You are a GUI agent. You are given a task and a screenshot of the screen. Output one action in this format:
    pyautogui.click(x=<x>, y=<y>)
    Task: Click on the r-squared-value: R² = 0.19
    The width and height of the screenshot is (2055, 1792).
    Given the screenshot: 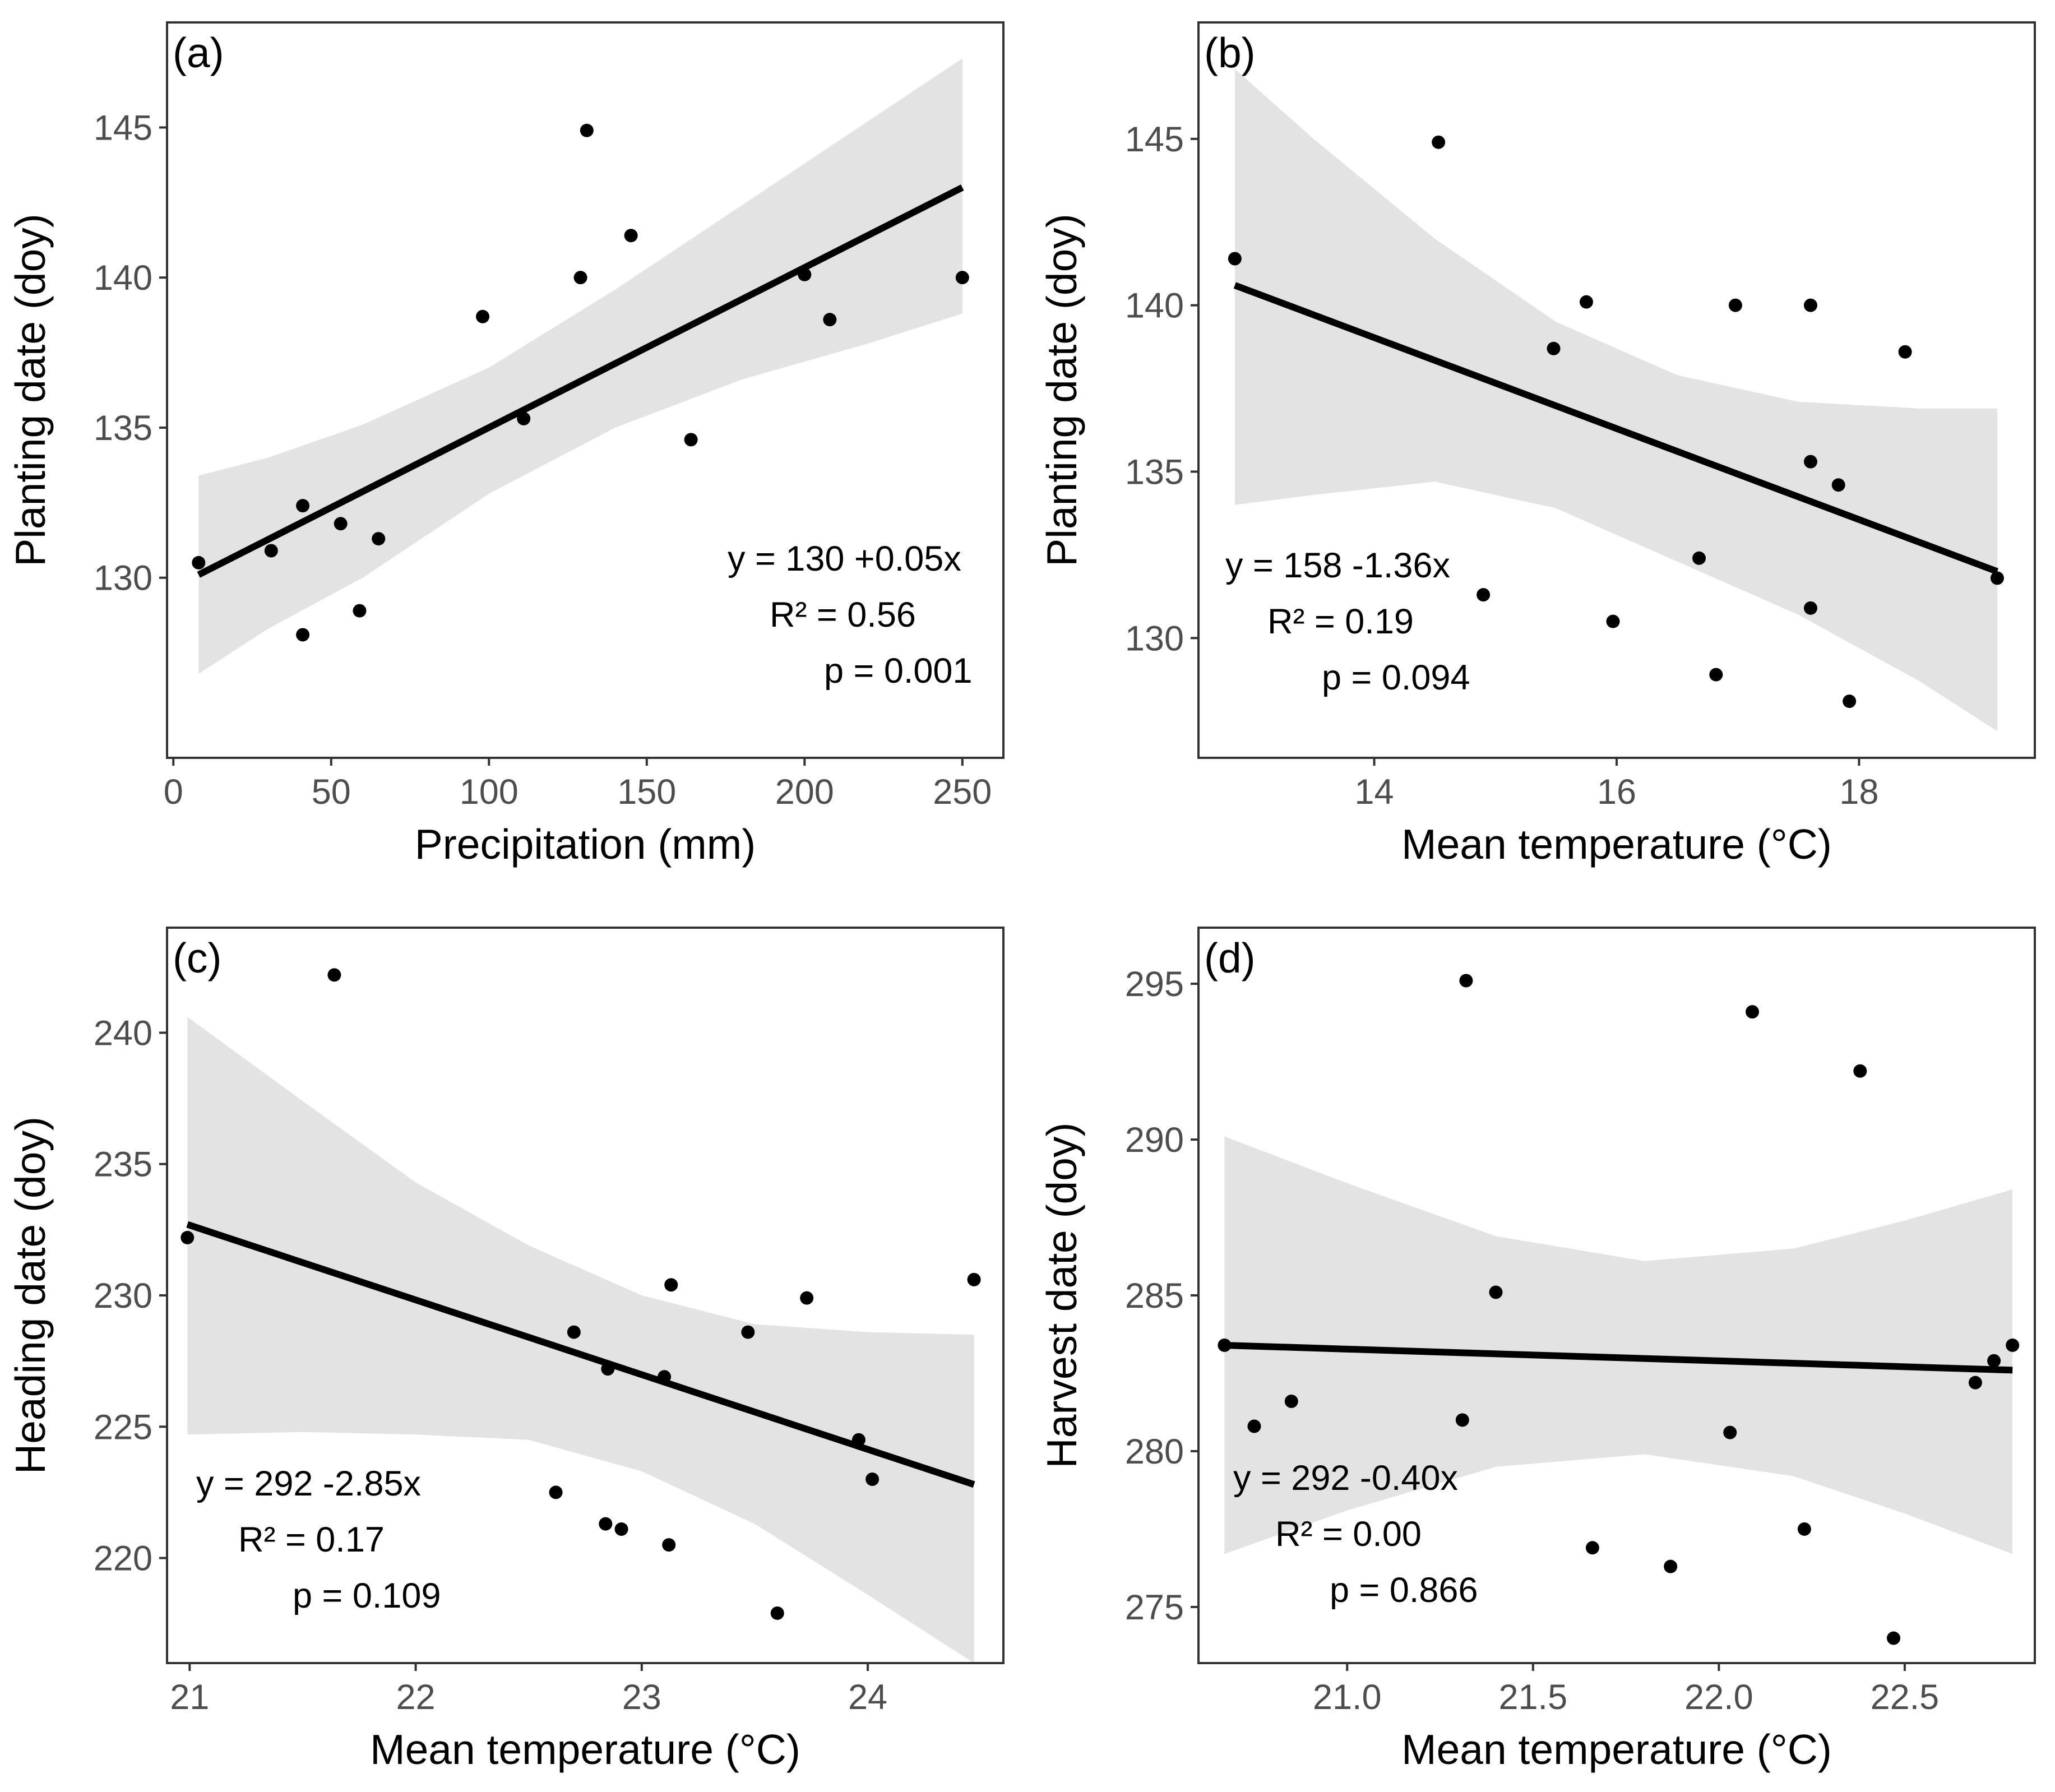 What is the action you would take?
    pyautogui.click(x=1340, y=621)
    